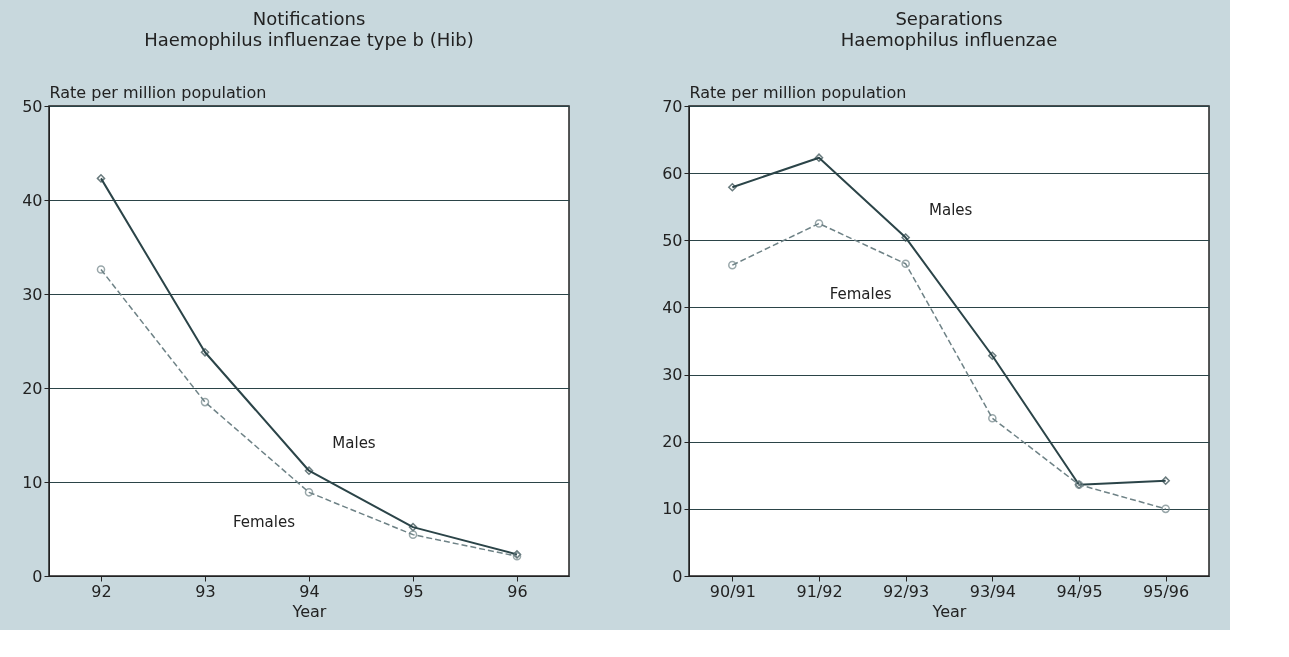 The height and width of the screenshot is (657, 1289). Describe the element at coordinates (1079, 591) in the screenshot. I see `x-tick-label: 94/95` at that location.